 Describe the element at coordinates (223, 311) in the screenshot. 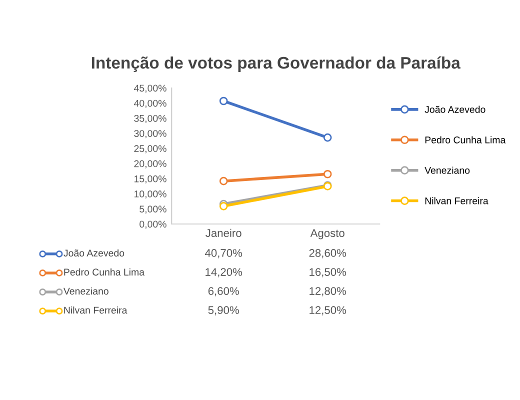

I see `data-label: 5,90%` at that location.